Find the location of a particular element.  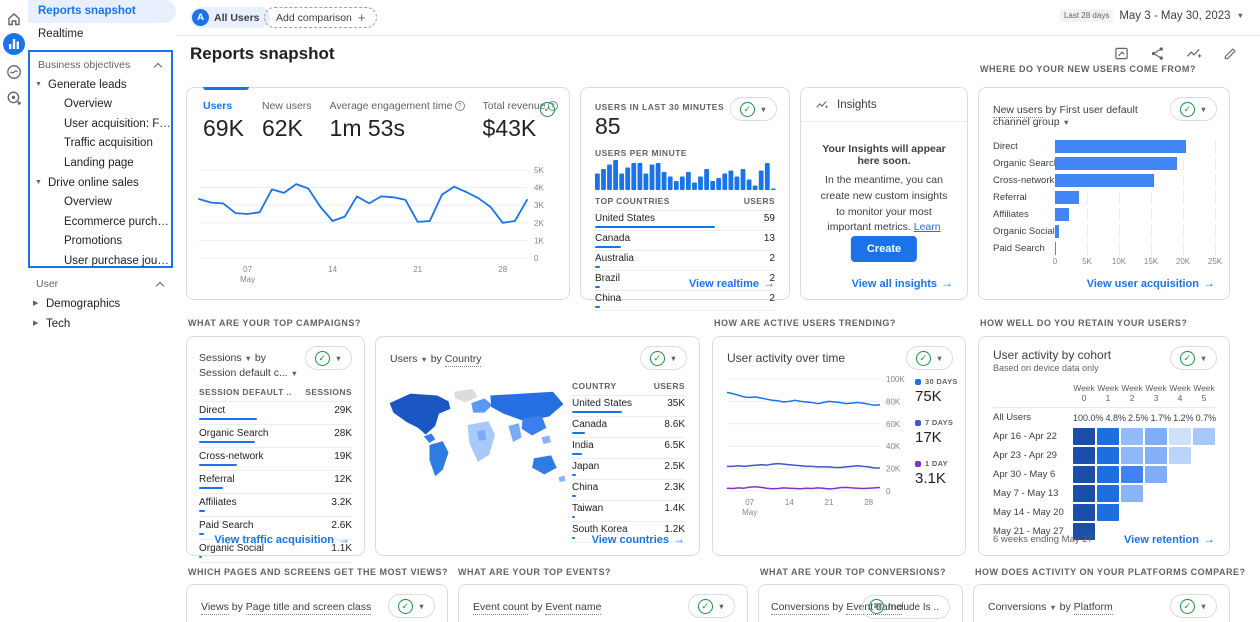

cohort-row-may-7-may-13: May 7 - May 13 is located at coordinates (1104, 493).